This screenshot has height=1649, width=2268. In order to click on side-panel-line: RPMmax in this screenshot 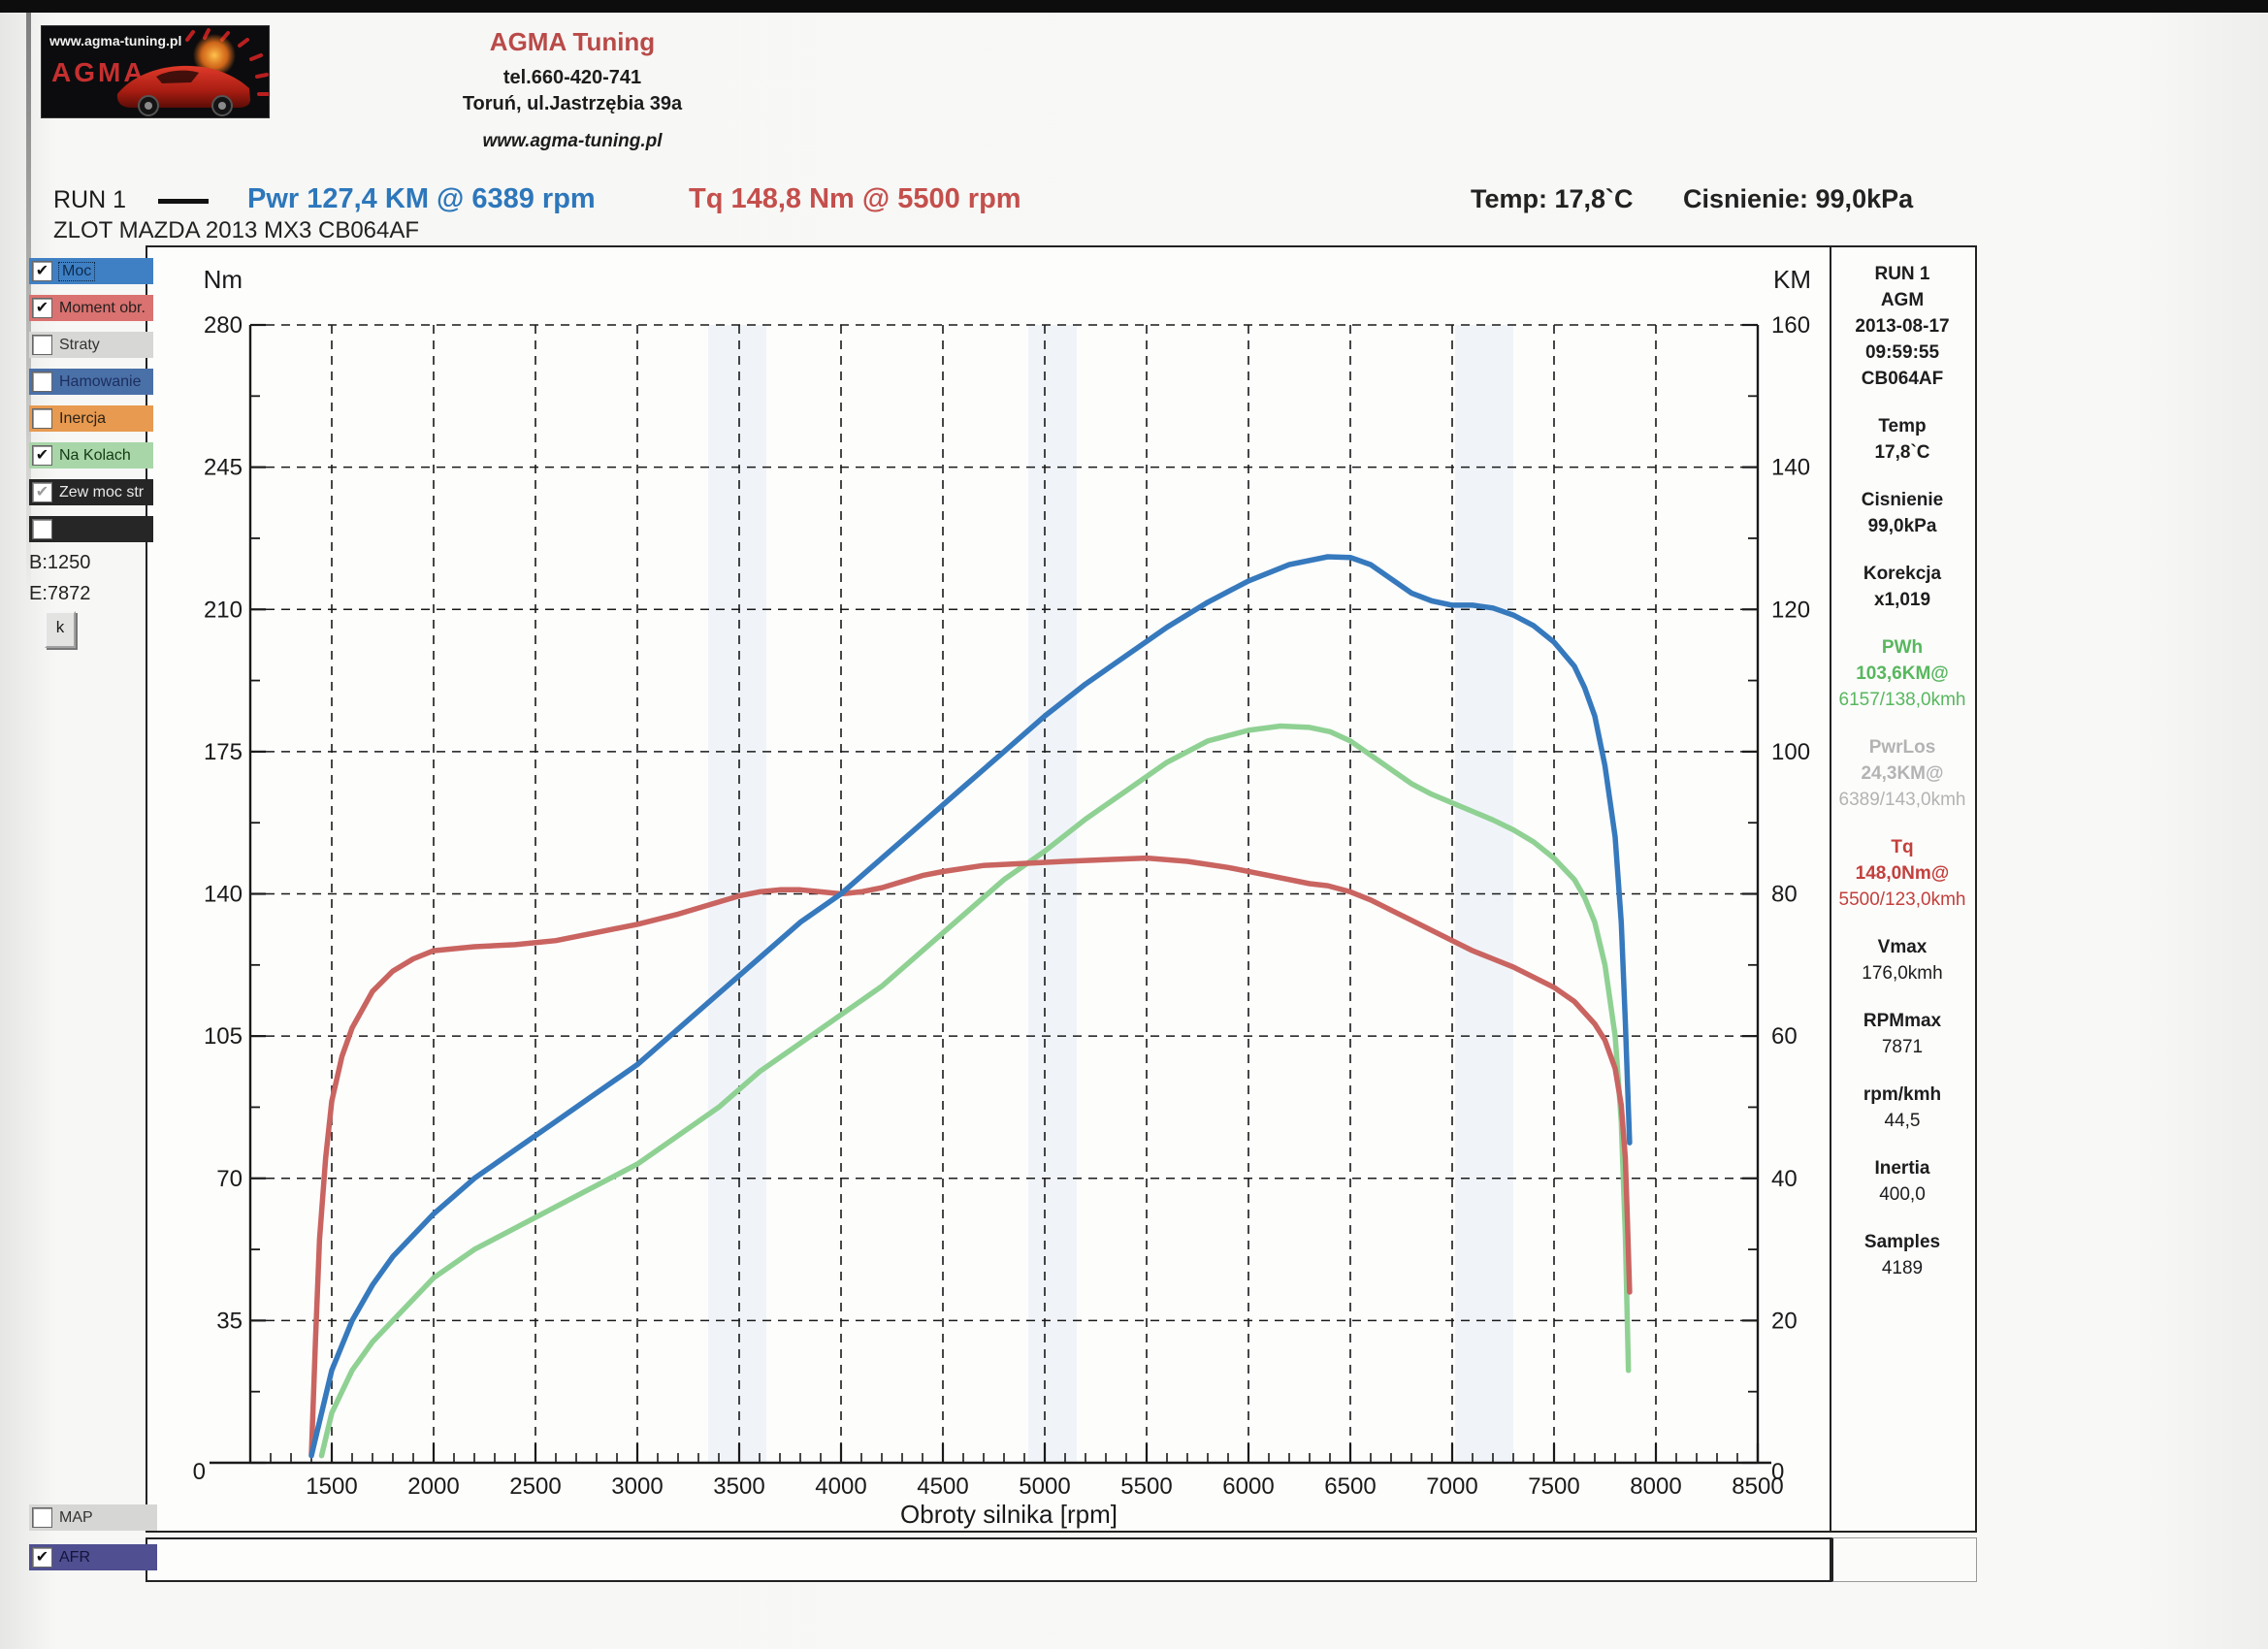, I will do `click(1902, 1021)`.